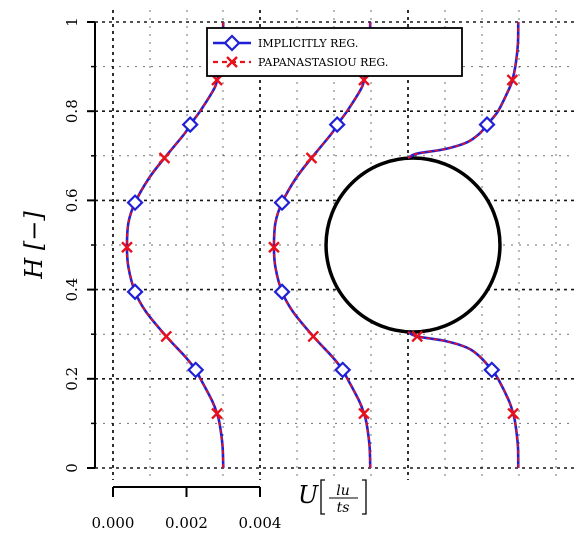  I want to click on x-axis-title-var: U, so click(308, 495).